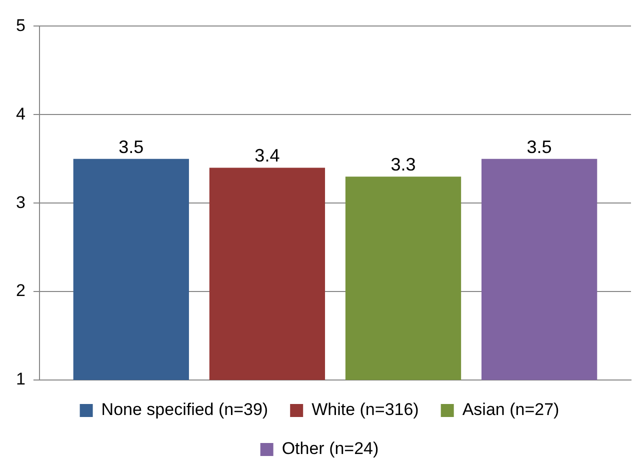 The width and height of the screenshot is (641, 476). I want to click on legend-label: Other (n=24), so click(330, 448).